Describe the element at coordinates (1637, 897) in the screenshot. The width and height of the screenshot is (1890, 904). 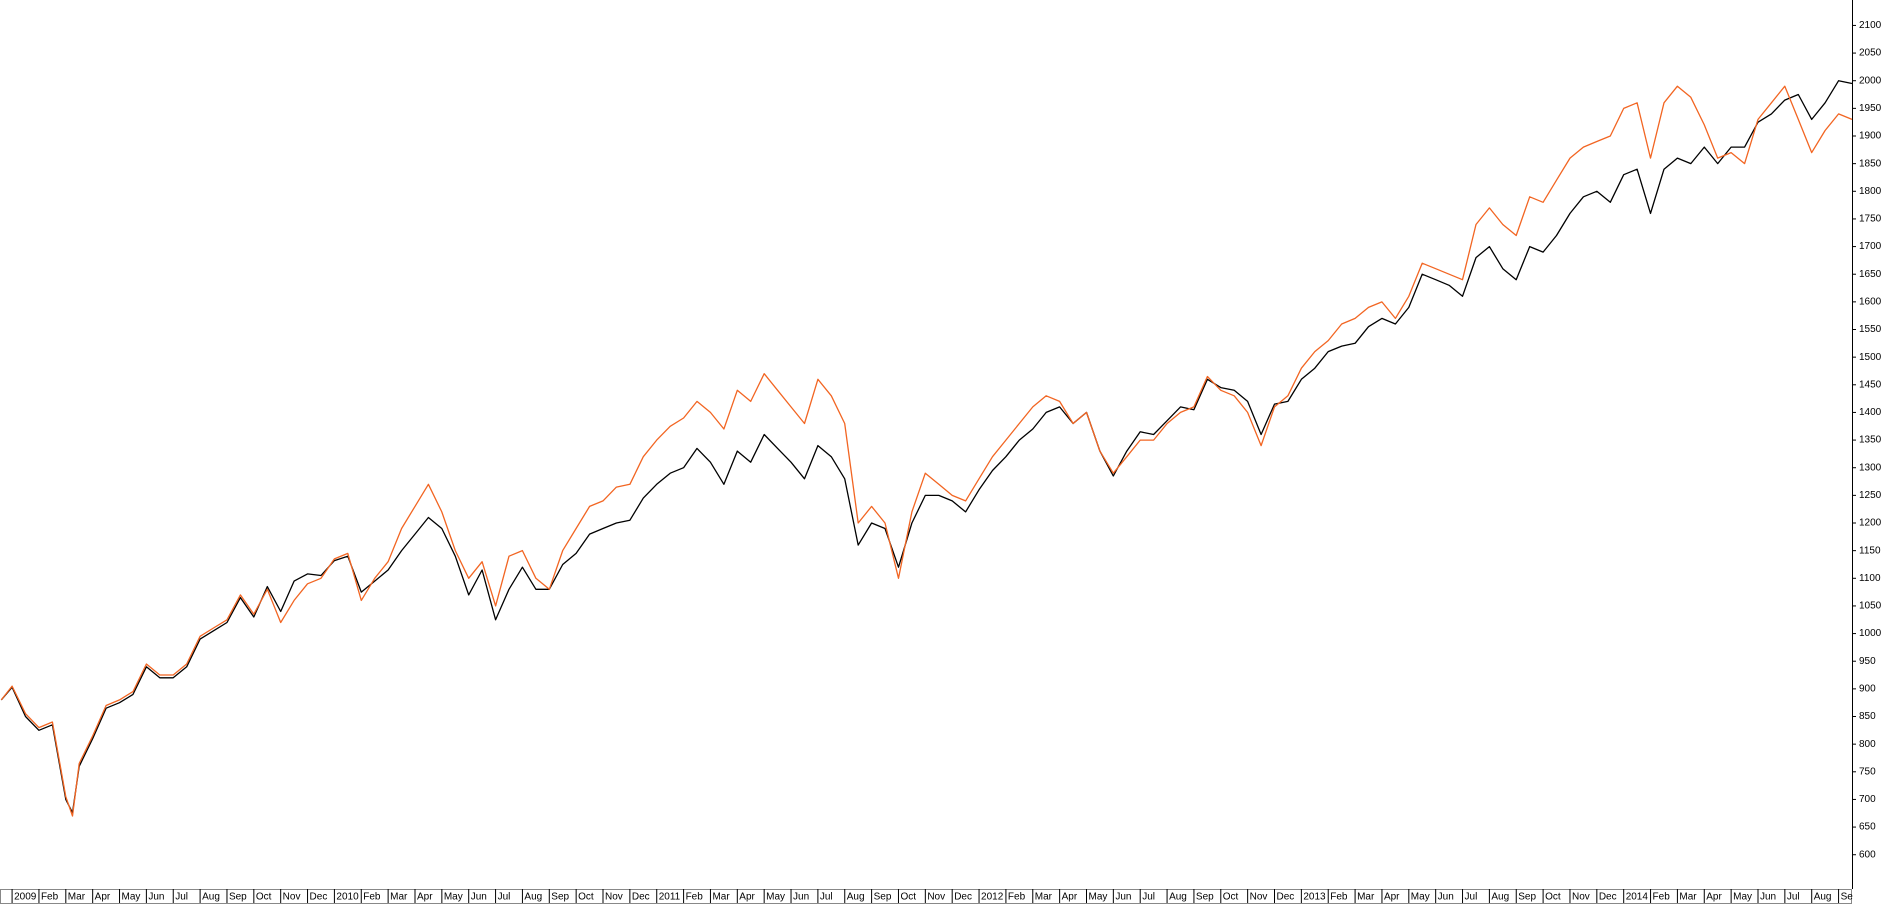
I see `x-tick-label: 2014` at that location.